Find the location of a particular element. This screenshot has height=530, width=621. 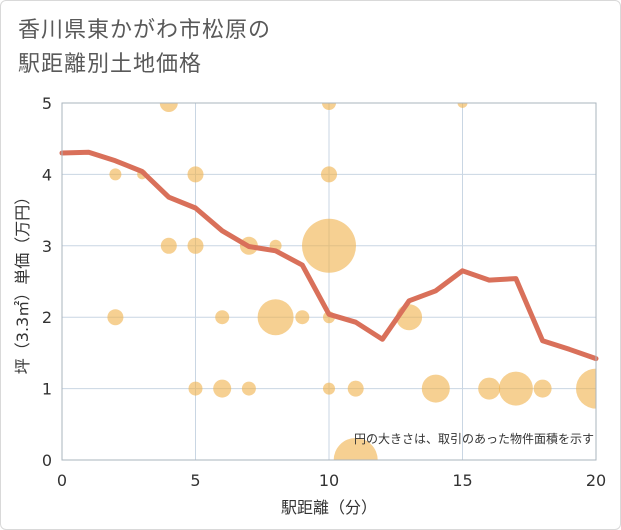

y-axis-title: 坪（3.3㎡）単価（万円） is located at coordinates (22, 281).